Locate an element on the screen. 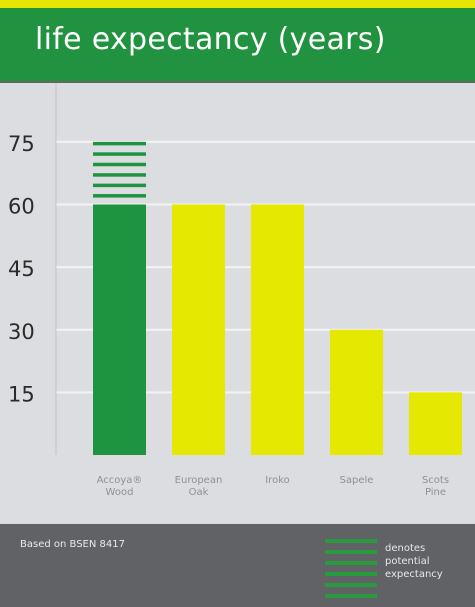  y-tick-label: 45 is located at coordinates (21, 269).